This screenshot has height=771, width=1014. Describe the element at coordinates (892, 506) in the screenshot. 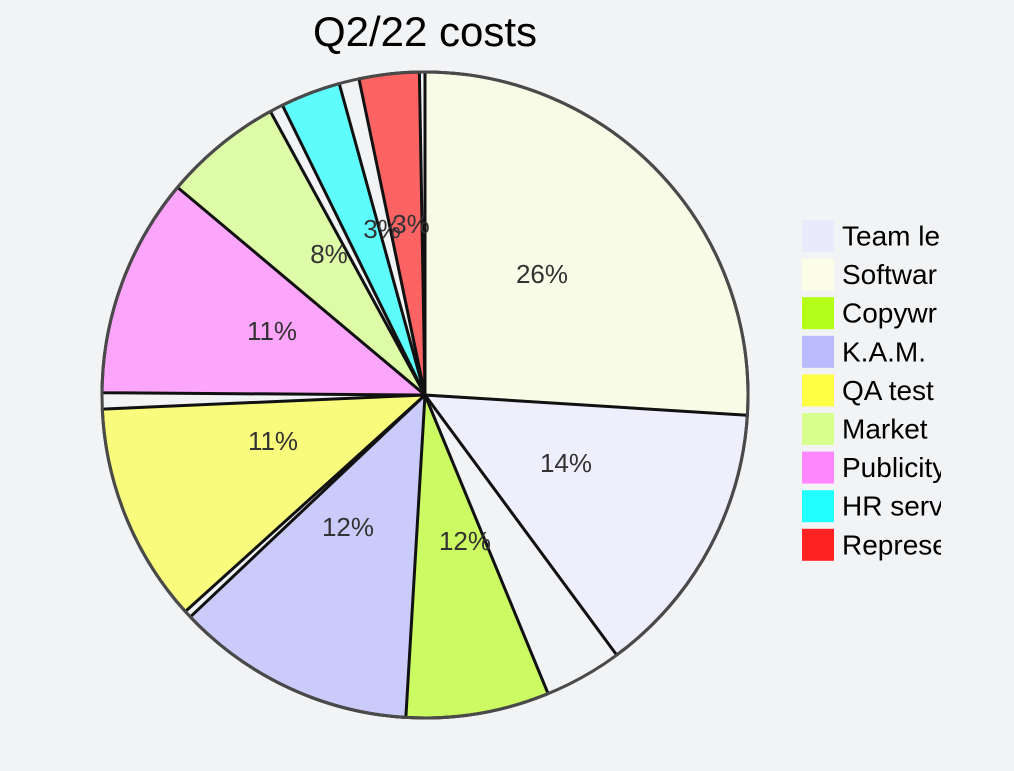

I see `legend-label-8: HR serv` at that location.